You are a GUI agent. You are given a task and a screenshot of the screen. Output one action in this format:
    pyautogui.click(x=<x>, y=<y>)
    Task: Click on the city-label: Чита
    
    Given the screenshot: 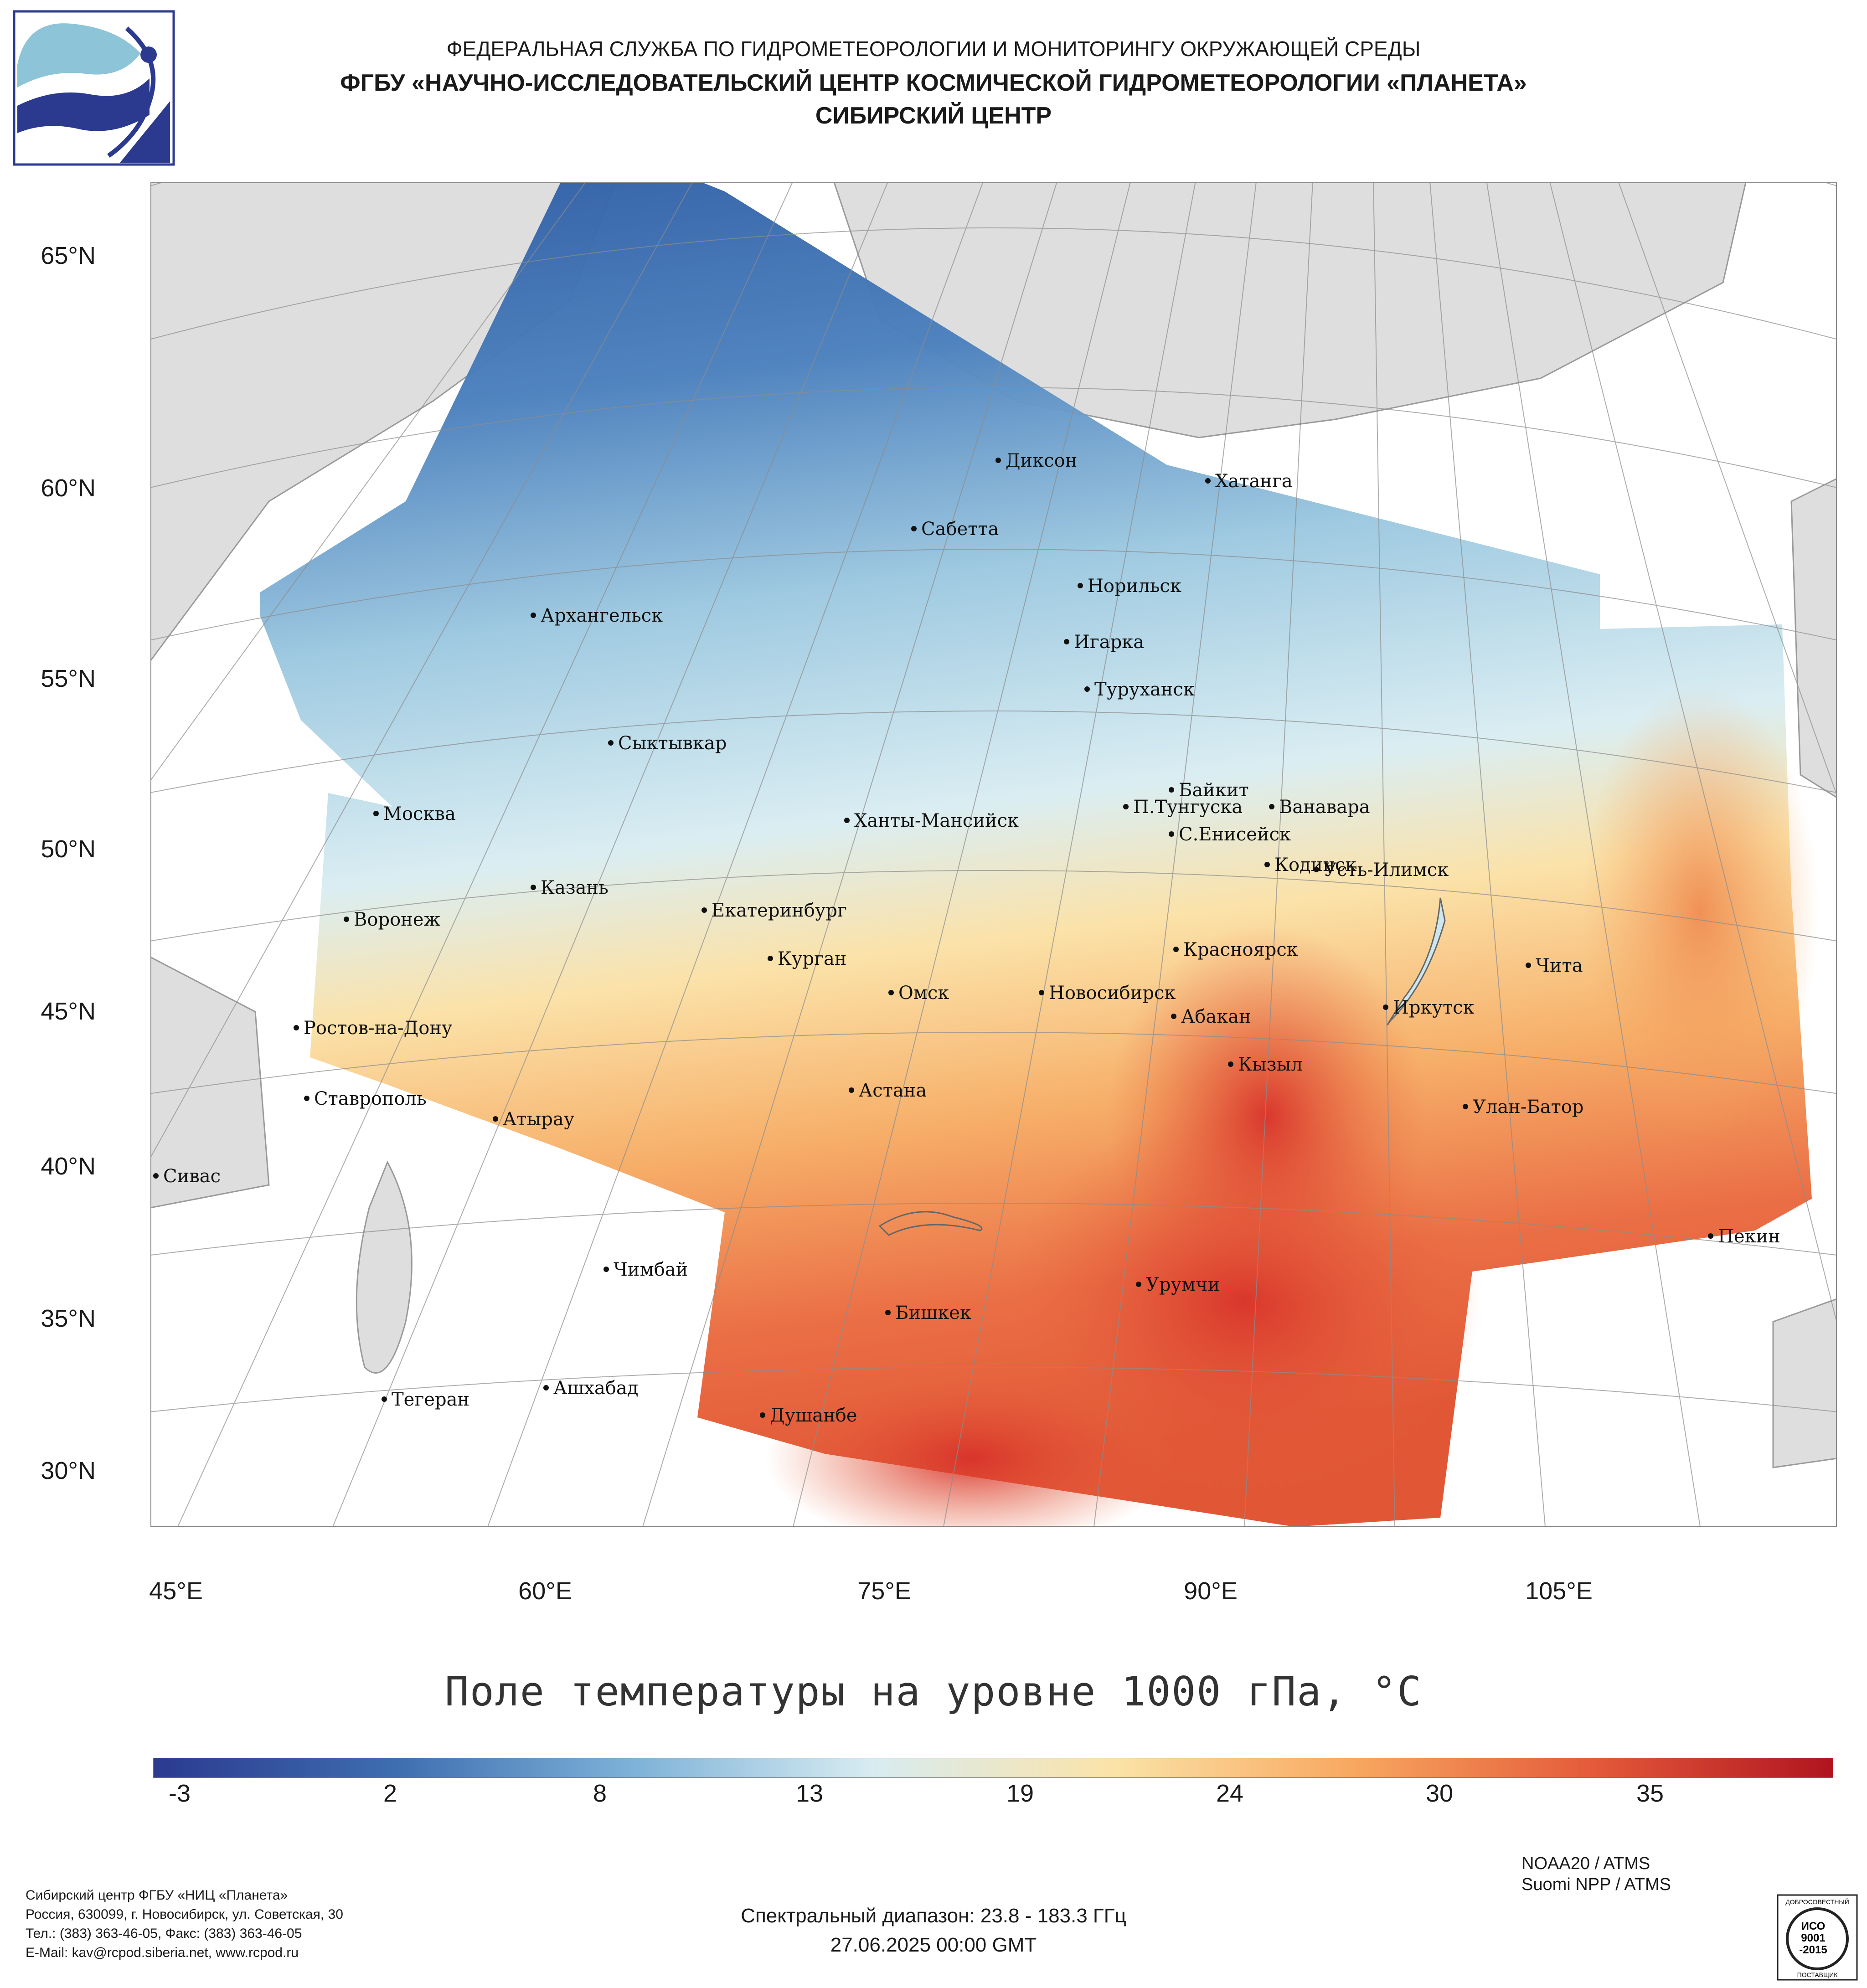 What is the action you would take?
    pyautogui.click(x=1559, y=966)
    